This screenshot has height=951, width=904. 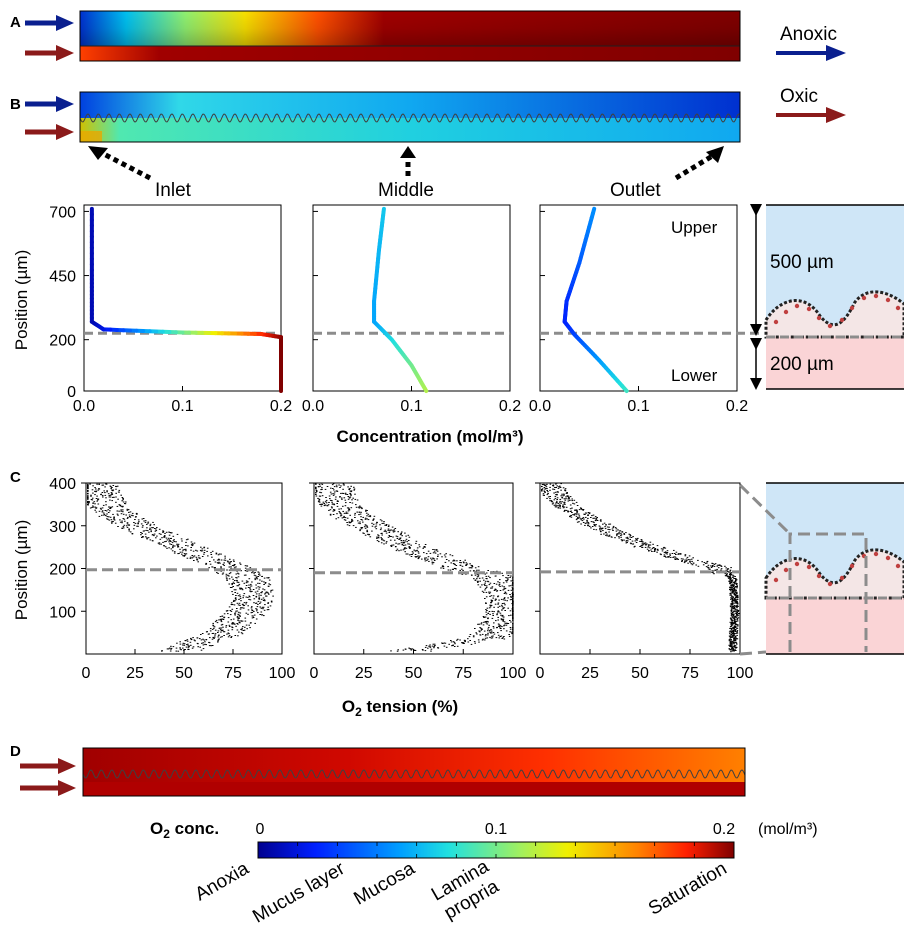 What do you see at coordinates (788, 829) in the screenshot?
I see `colorbar-unit: (mol/m³)` at bounding box center [788, 829].